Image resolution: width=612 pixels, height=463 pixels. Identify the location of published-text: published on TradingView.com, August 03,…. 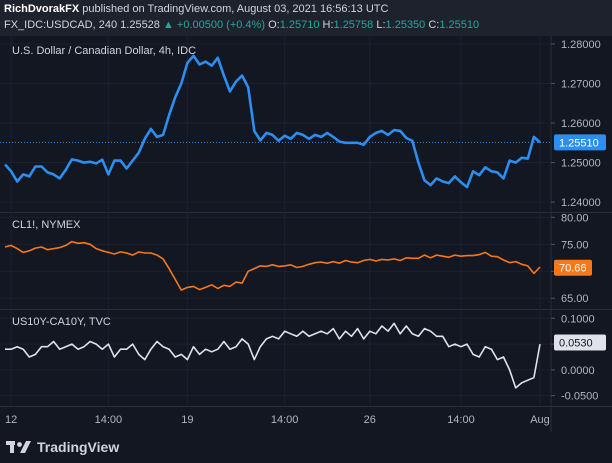
(235, 9).